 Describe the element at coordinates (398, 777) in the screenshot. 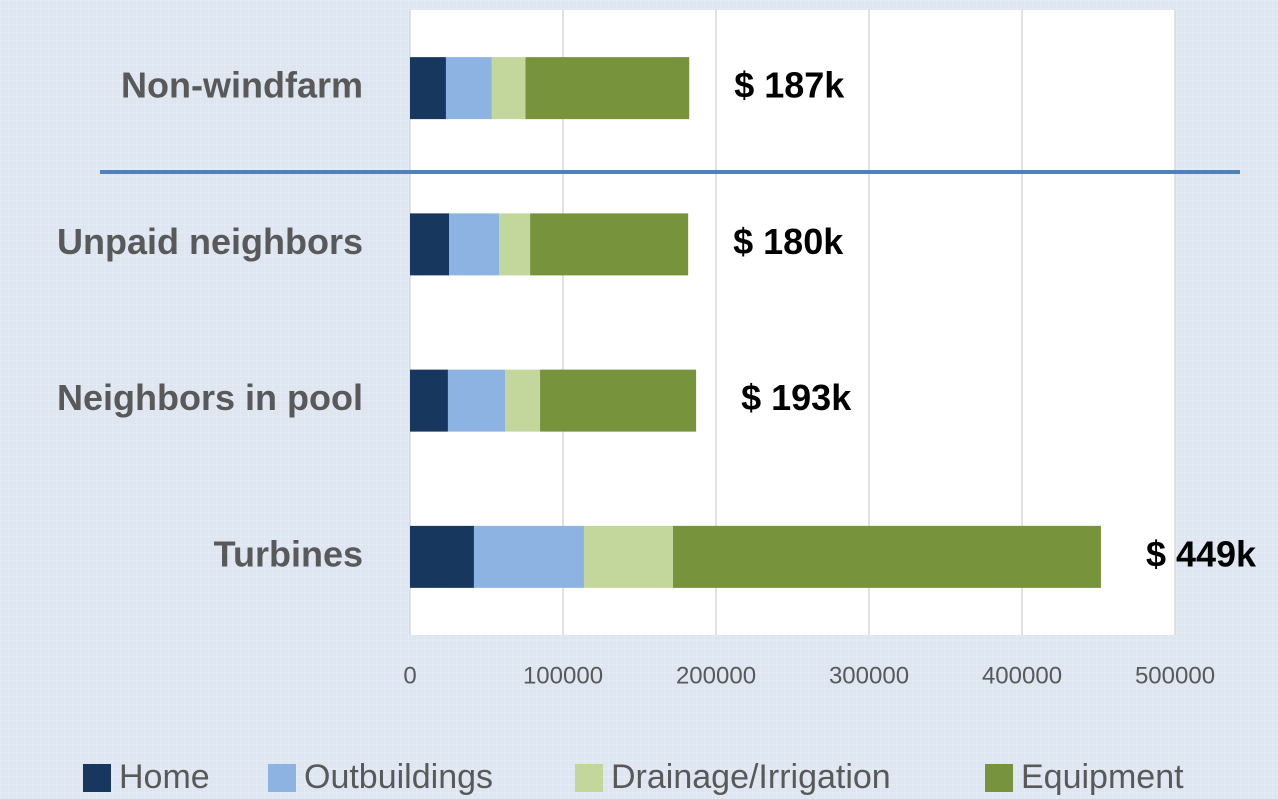

I see `legend-label: Outbuildings` at that location.